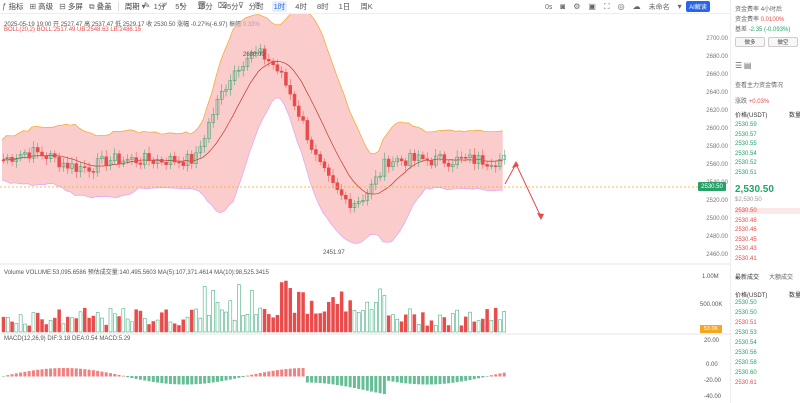 The height and width of the screenshot is (403, 800). I want to click on overlay-label: 叠盖, so click(104, 6).